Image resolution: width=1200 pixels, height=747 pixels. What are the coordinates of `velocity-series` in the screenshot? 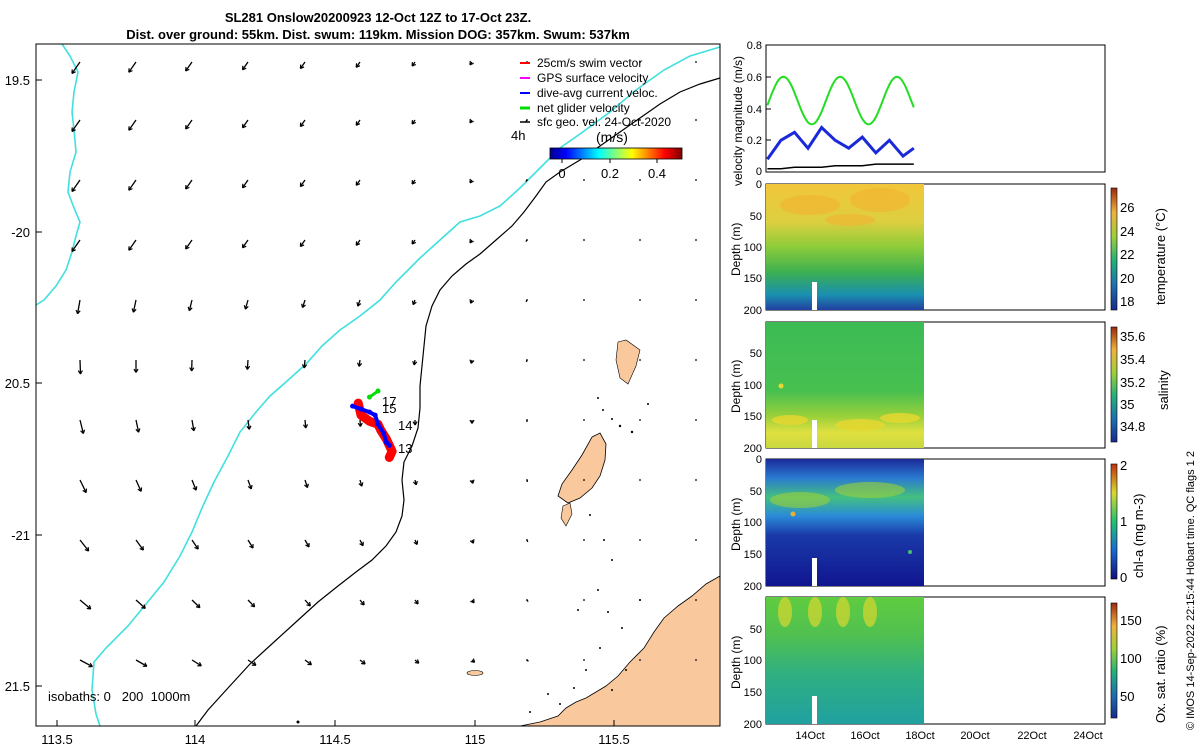 It's located at (840, 122).